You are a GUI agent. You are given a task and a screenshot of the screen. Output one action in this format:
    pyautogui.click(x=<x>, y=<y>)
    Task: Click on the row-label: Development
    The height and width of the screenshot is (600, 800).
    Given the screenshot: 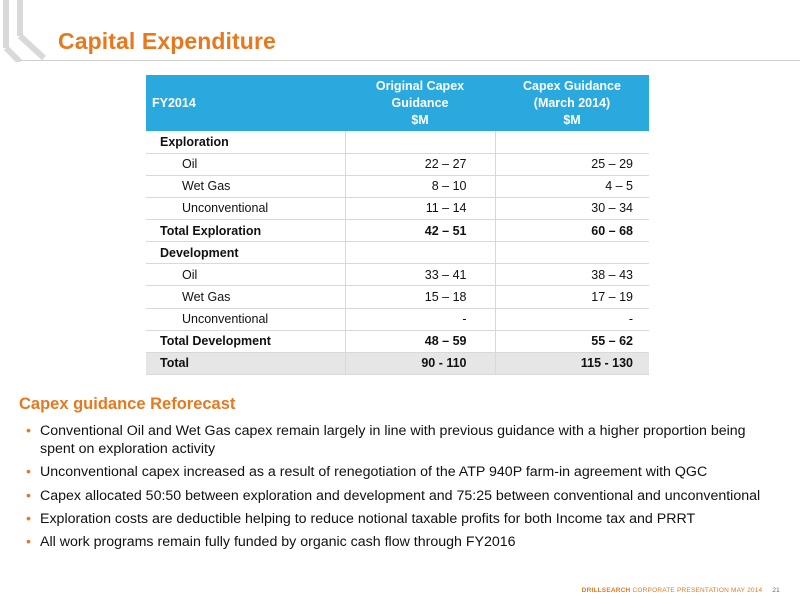 What is the action you would take?
    pyautogui.click(x=245, y=253)
    